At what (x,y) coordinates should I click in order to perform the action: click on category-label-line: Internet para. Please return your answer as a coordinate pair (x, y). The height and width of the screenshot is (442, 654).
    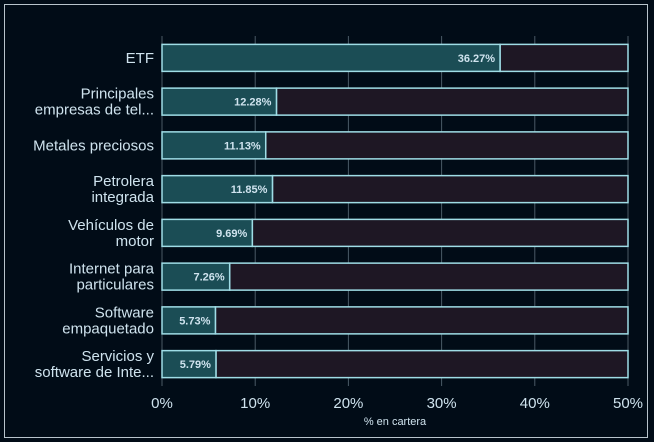
    Looking at the image, I should click on (112, 269).